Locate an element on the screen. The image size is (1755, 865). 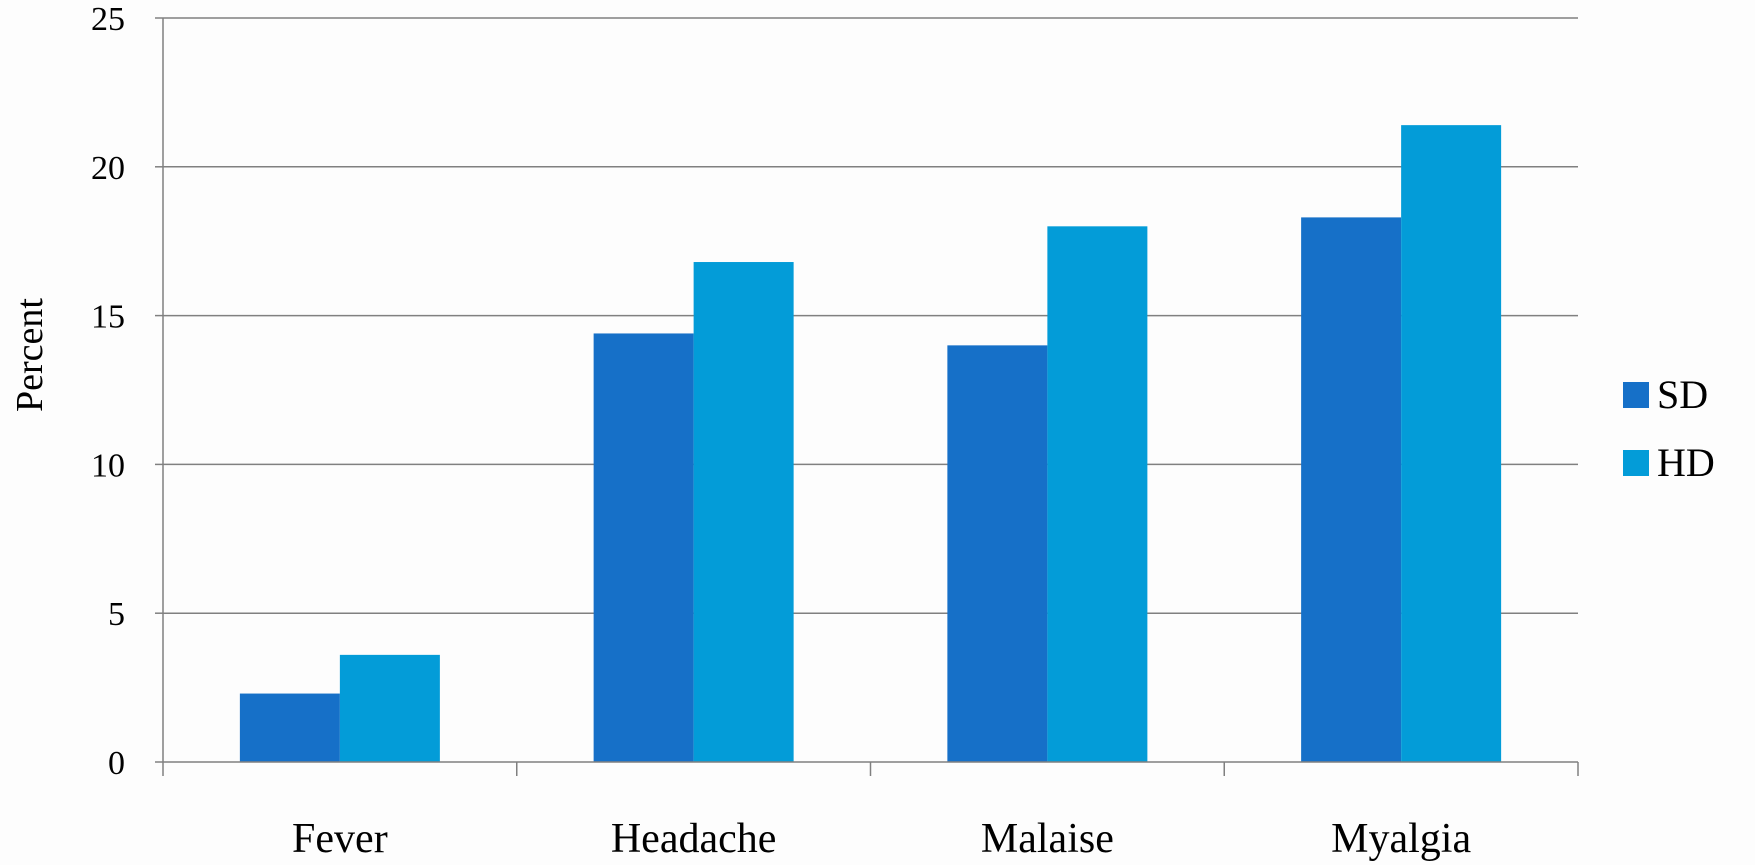
bar-hd-fever is located at coordinates (389, 708).